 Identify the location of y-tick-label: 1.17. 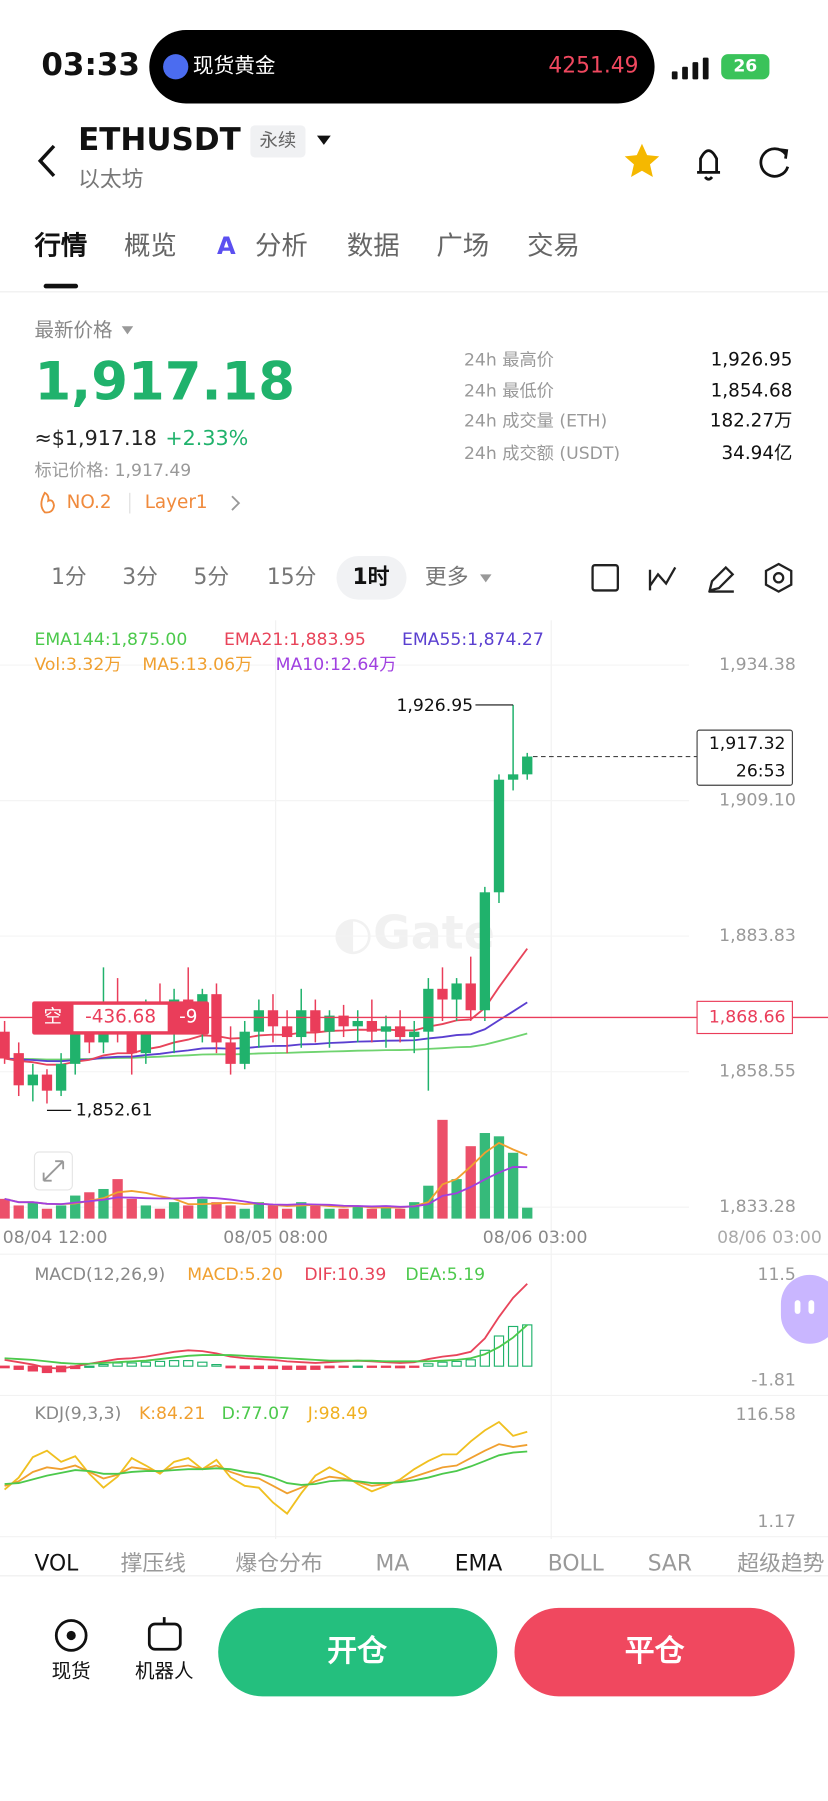
(777, 1522).